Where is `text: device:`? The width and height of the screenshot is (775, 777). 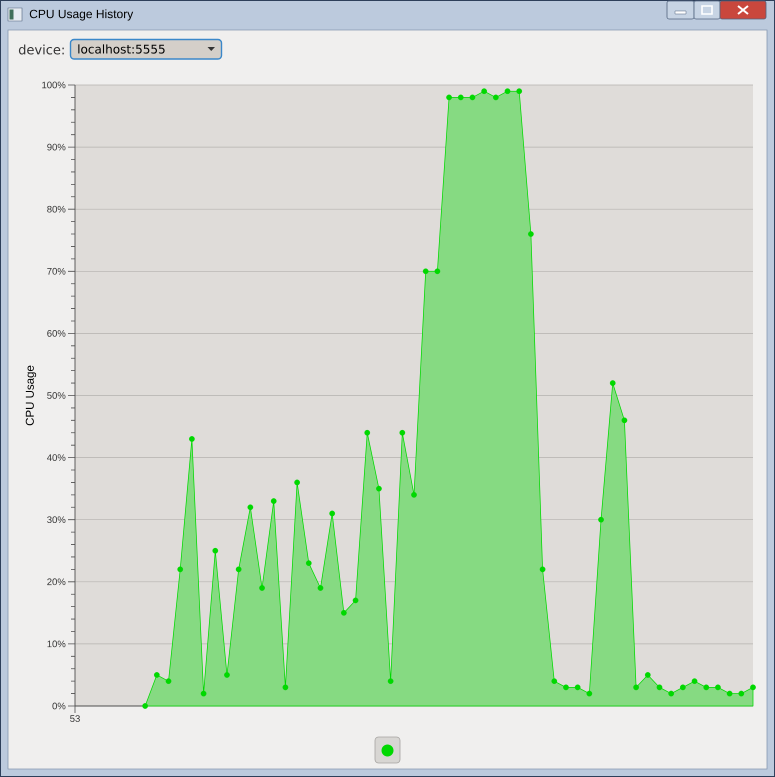 text: device: is located at coordinates (41, 49).